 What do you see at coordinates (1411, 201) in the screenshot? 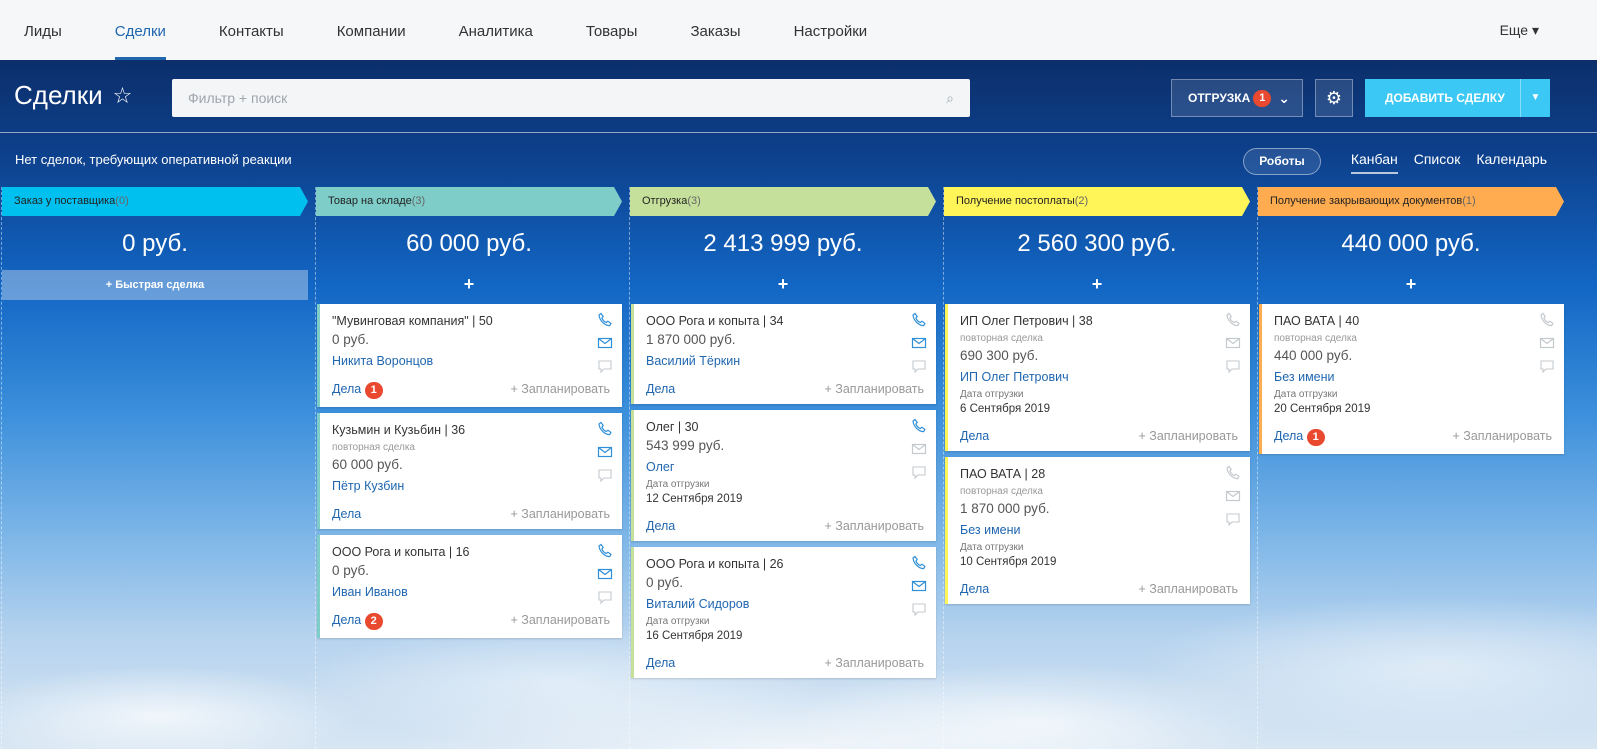
I see `column-header: Получение закрывающих документов(1)` at bounding box center [1411, 201].